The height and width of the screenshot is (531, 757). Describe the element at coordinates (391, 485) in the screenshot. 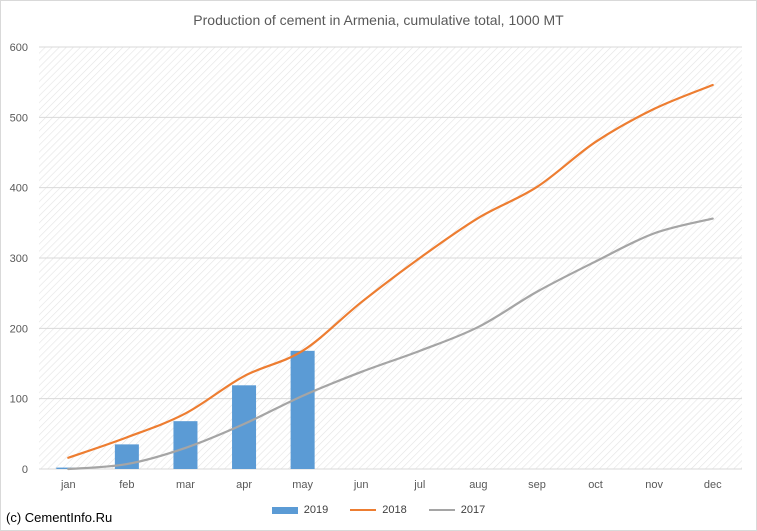

I see `x-axis: jan feb mar apr may jun jul aug sep oct nov dec` at that location.